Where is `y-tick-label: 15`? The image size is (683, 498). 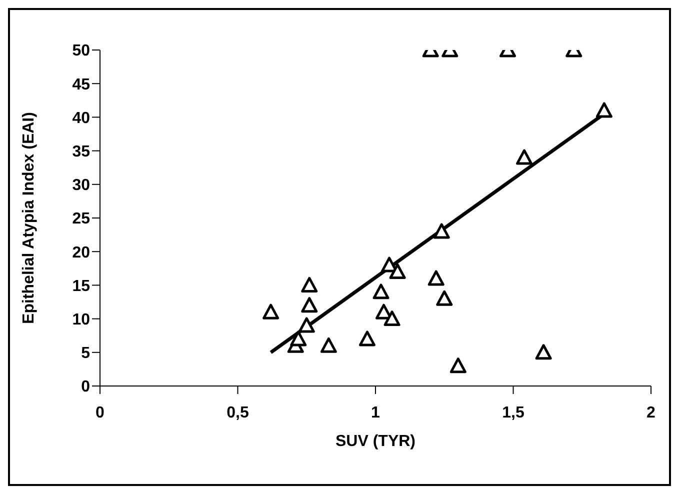 y-tick-label: 15 is located at coordinates (81, 286).